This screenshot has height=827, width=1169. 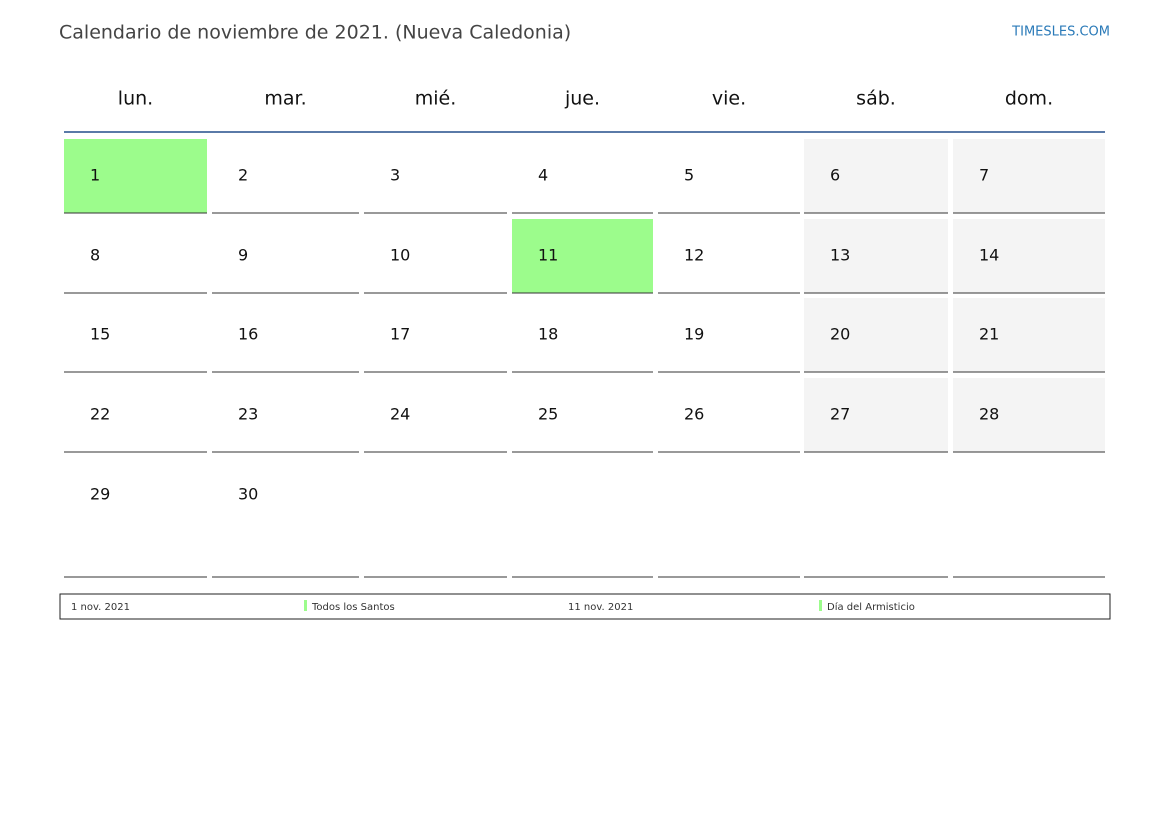 I want to click on weekday-label: mar., so click(x=285, y=99).